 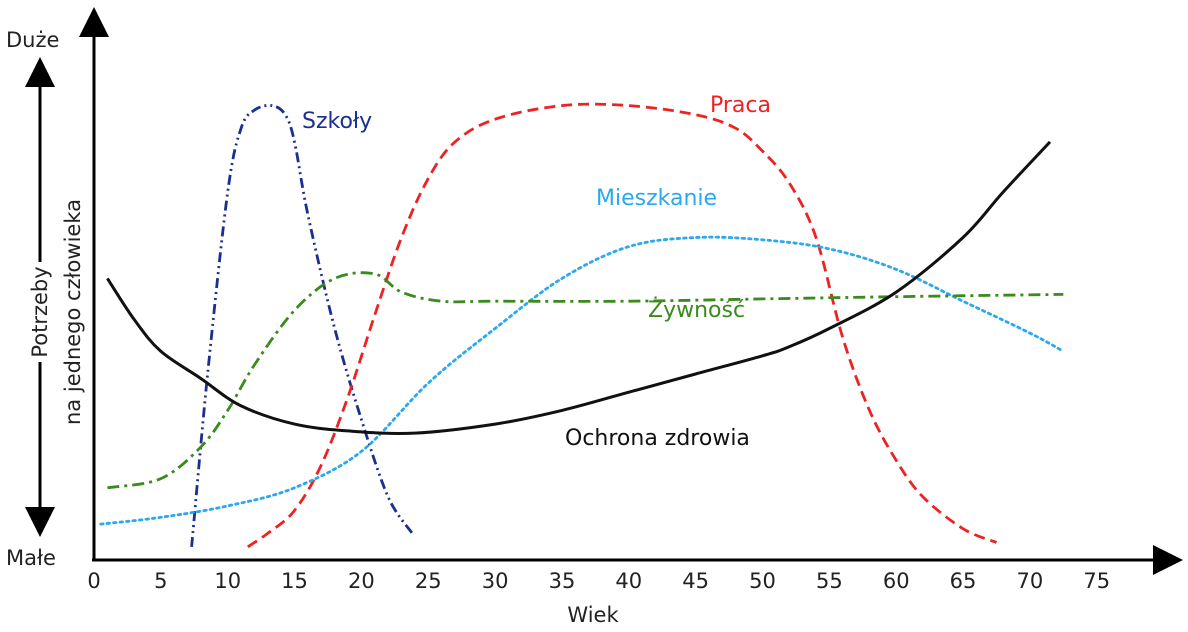 I want to click on x-tick-labels: 0 5 10 15 20 25 30 35 40 45 50 55 60 65 70 75, so click(x=598, y=581).